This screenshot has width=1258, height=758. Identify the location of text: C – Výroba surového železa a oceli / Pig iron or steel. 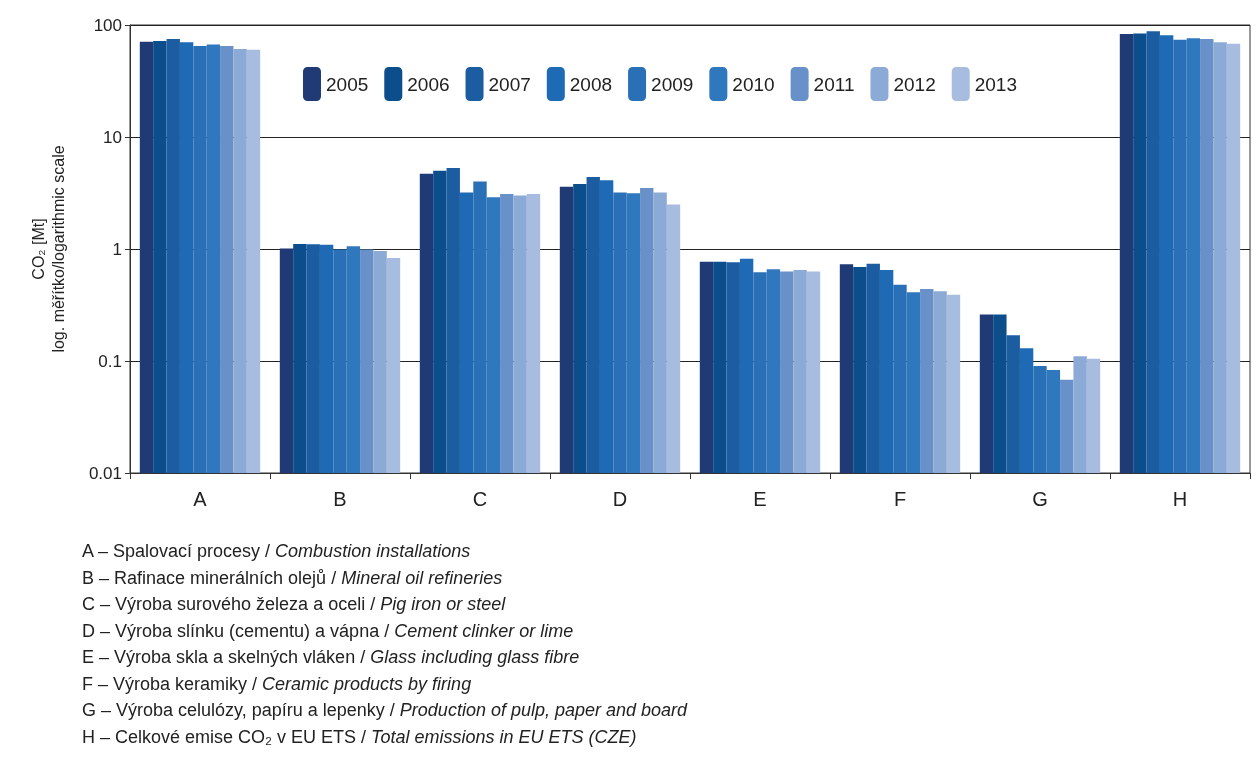
(294, 604).